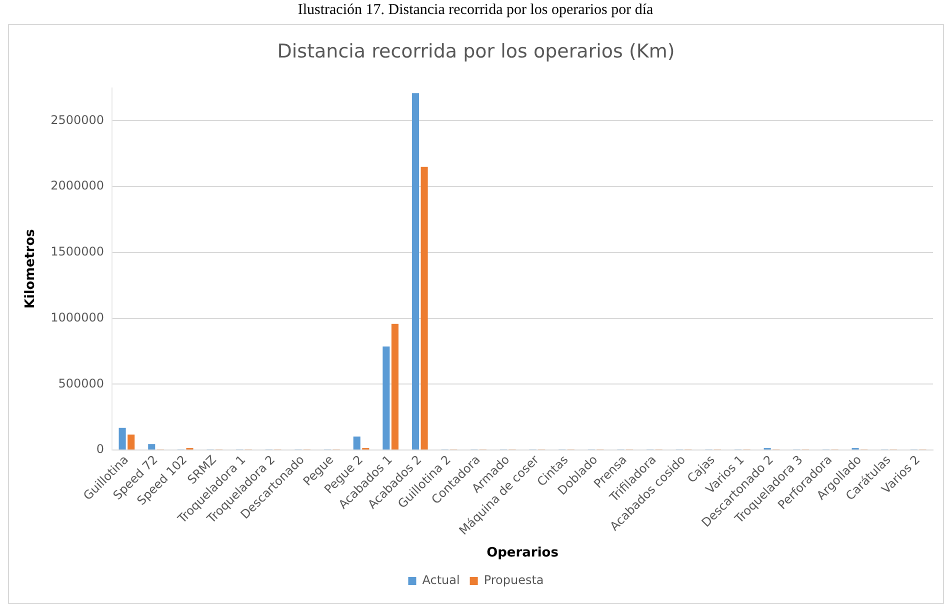 The image size is (951, 604). I want to click on x-axis-title: Operarios, so click(522, 553).